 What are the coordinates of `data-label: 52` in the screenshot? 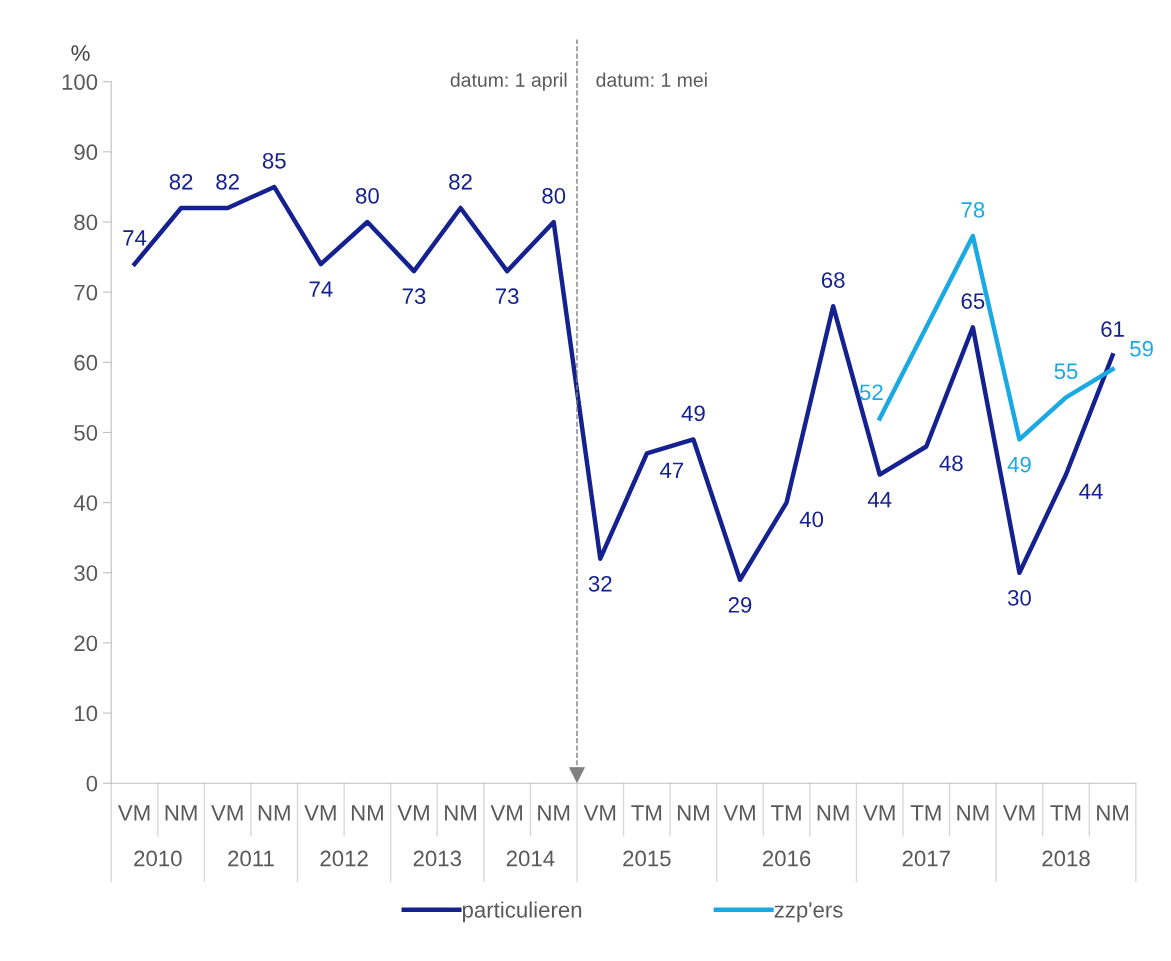 It's located at (871, 392).